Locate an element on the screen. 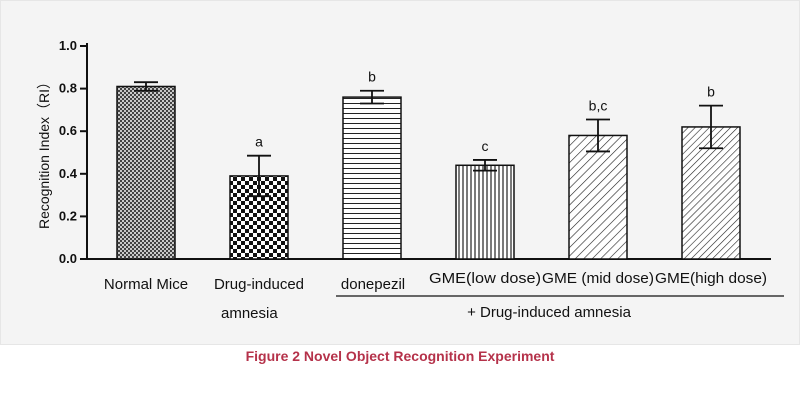  significance-label: b,c is located at coordinates (598, 105).